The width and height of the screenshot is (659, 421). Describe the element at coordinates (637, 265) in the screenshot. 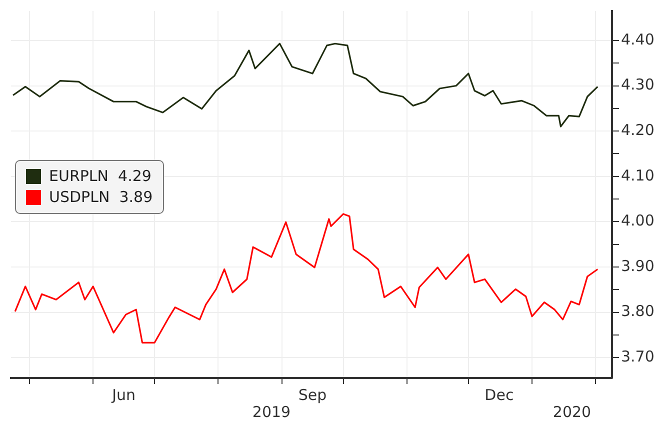

I see `y-tick-label: 3.90` at that location.